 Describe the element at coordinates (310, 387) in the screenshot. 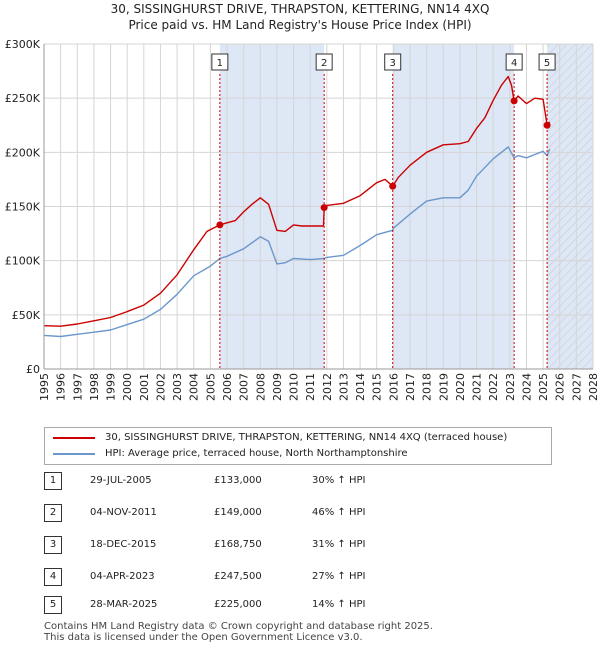

I see `x-tick-label: 2011` at that location.